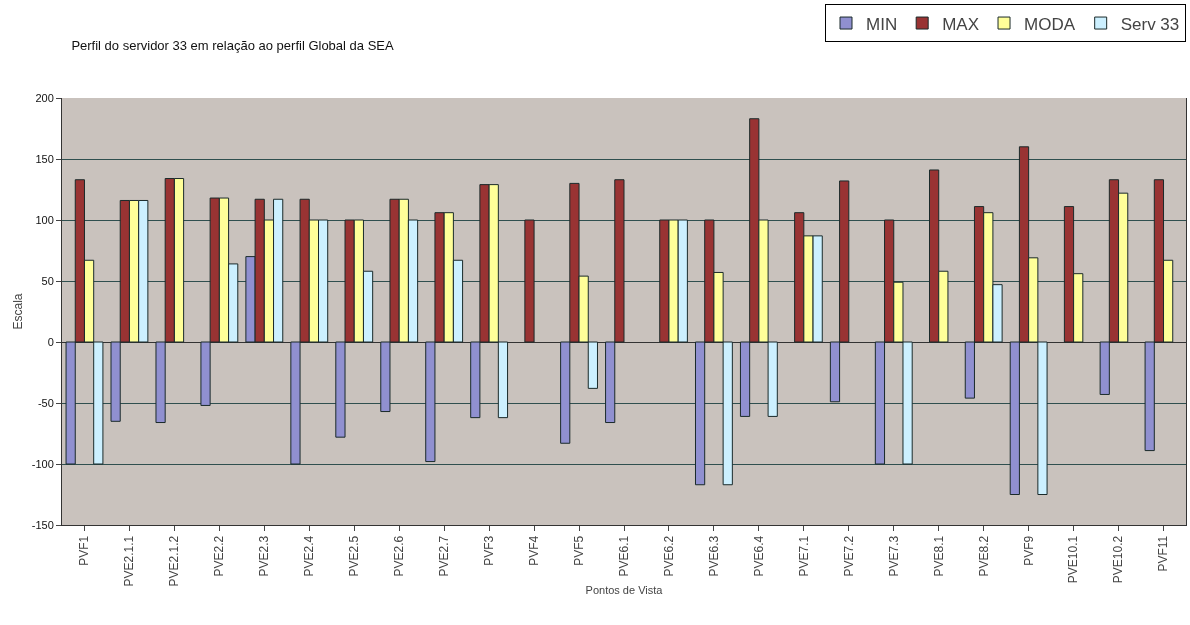 The height and width of the screenshot is (625, 1190). What do you see at coordinates (1118, 559) in the screenshot?
I see `x-tick-label: PVE10.2` at bounding box center [1118, 559].